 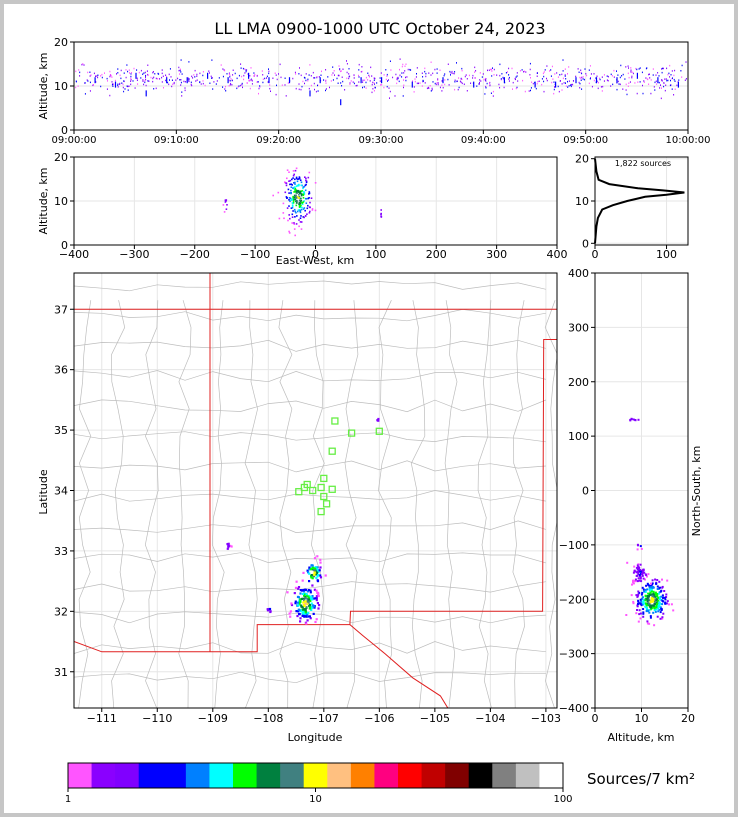 What do you see at coordinates (61, 42) in the screenshot?
I see `altitude-time-ytick-label: 20` at bounding box center [61, 42].